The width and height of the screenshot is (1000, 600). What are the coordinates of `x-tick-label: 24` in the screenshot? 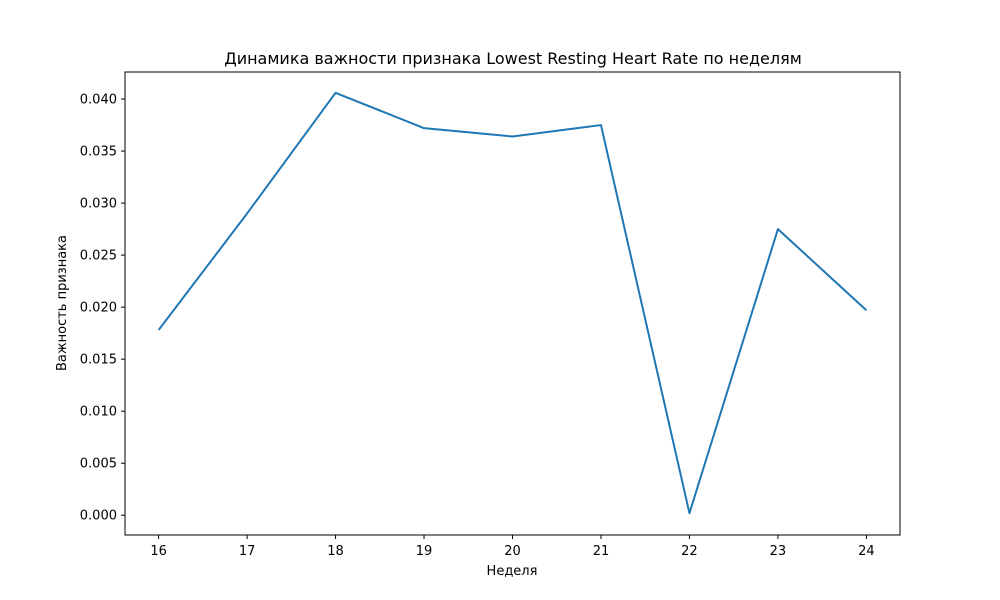 It's located at (866, 551).